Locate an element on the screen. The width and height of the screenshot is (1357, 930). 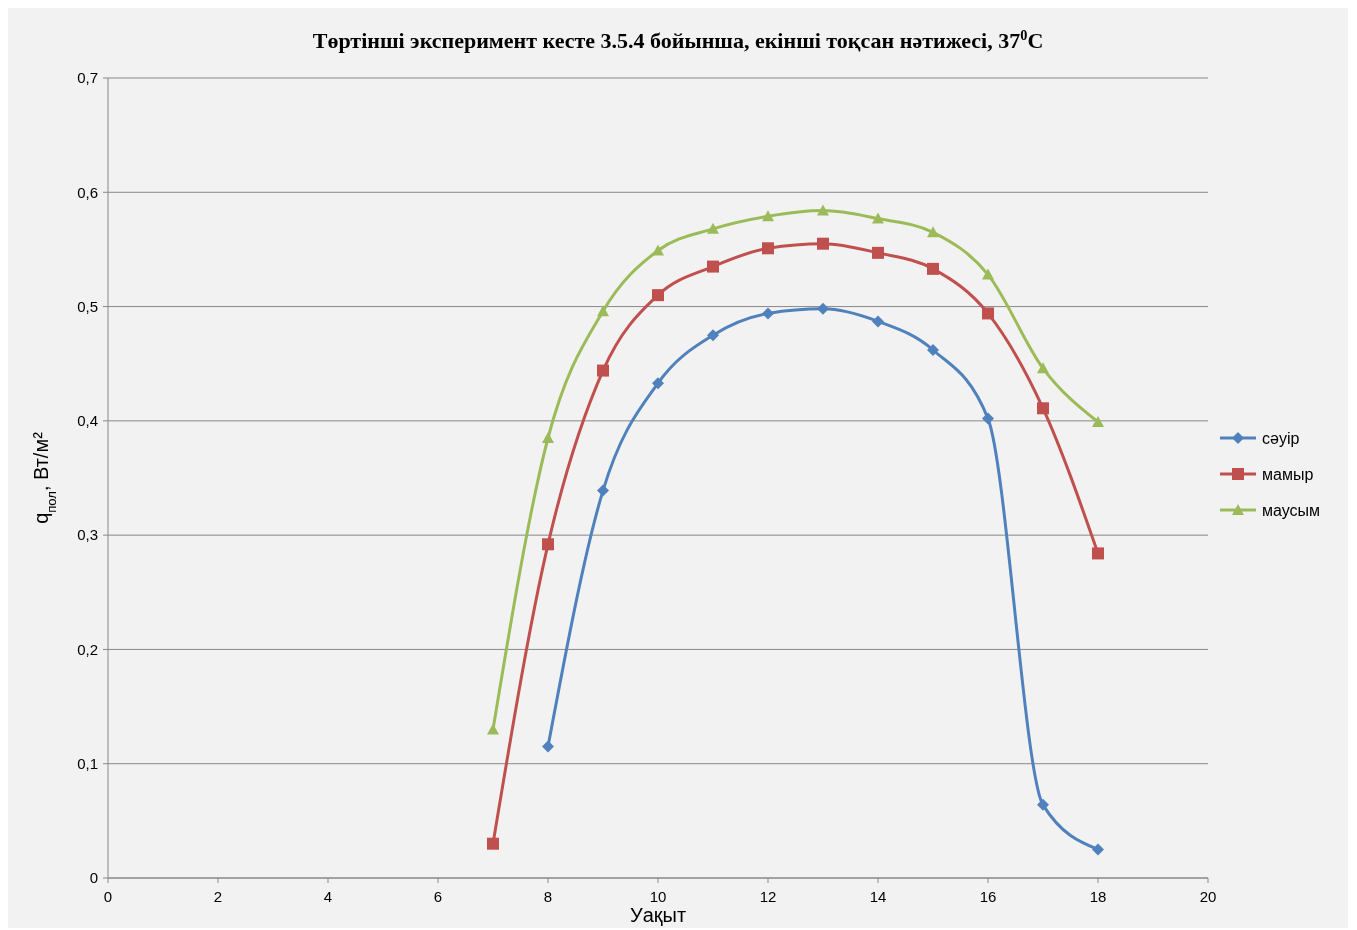
y-tick-label: 0,5 is located at coordinates (87, 306).